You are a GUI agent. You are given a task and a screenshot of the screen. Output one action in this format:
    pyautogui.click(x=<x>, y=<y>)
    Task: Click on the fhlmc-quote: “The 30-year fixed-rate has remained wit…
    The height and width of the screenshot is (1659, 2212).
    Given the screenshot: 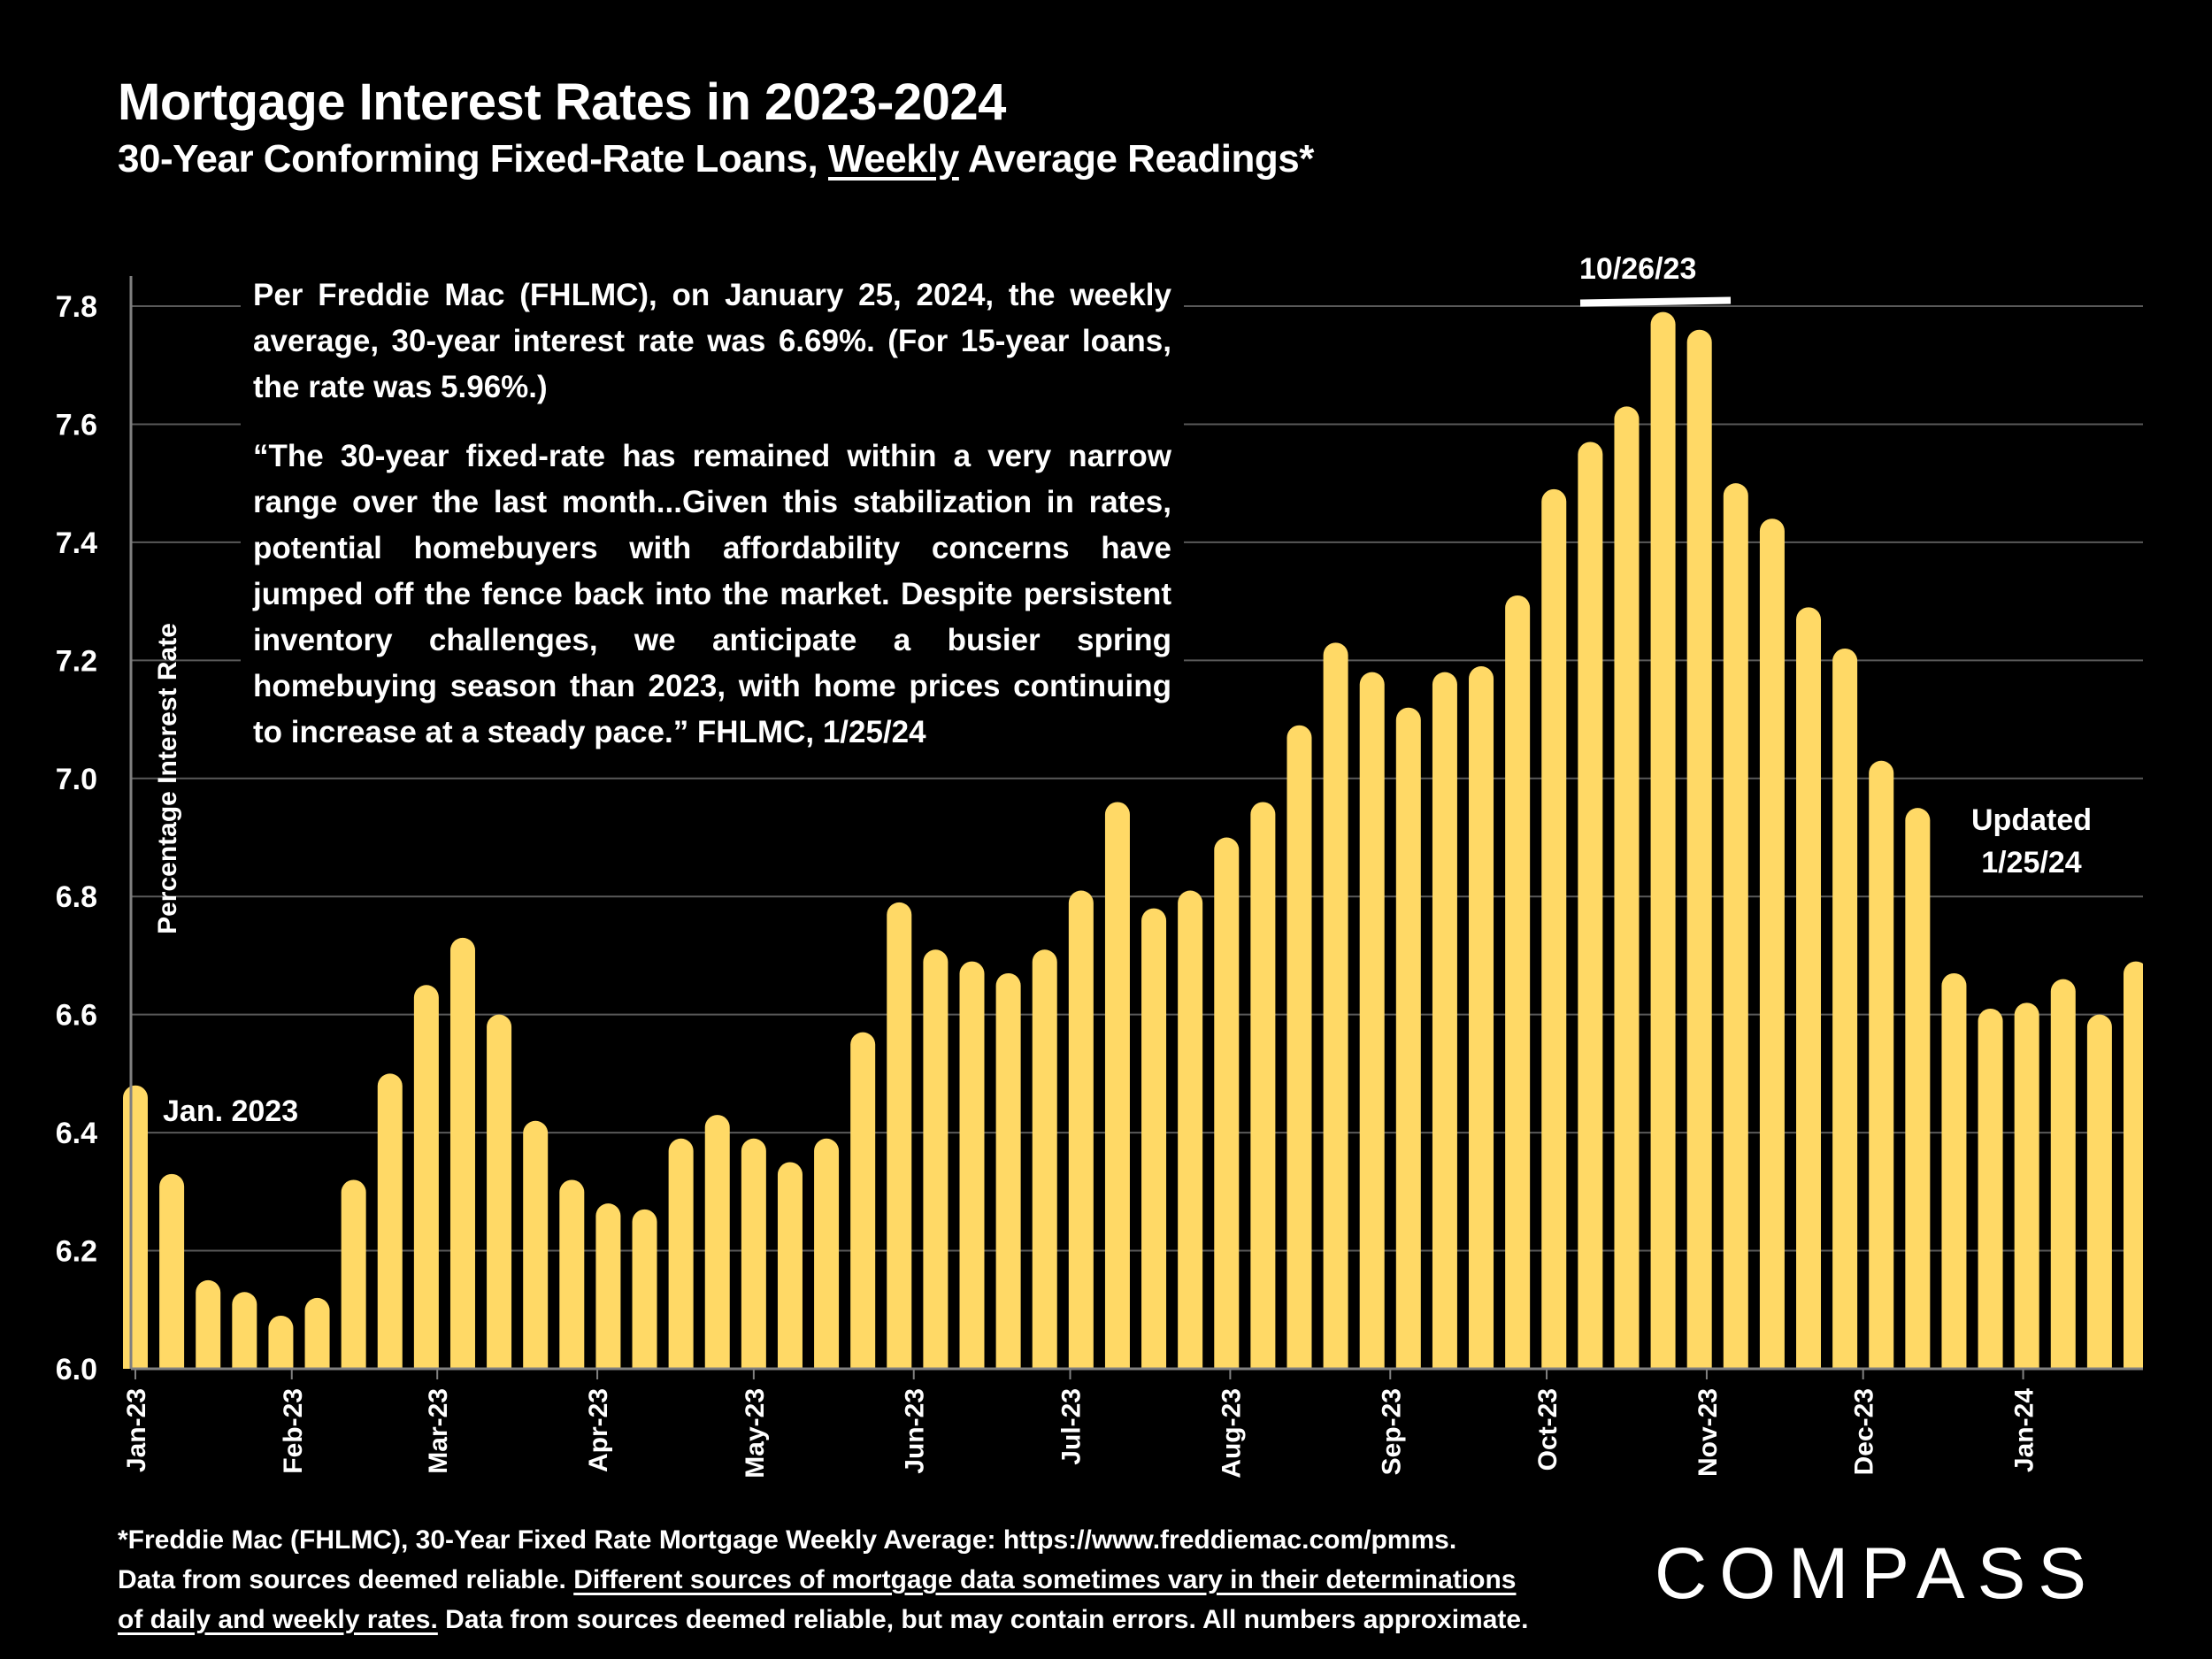 What is the action you would take?
    pyautogui.click(x=712, y=594)
    